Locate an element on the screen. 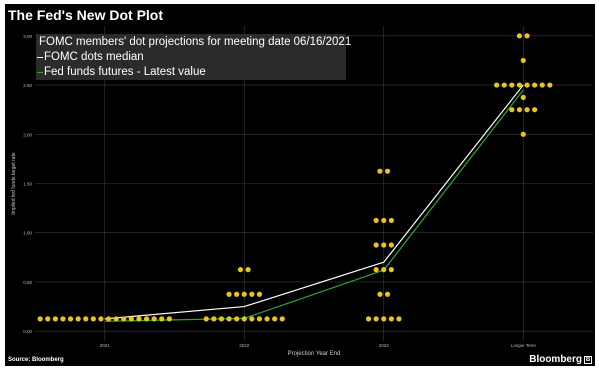 Image resolution: width=599 pixels, height=370 pixels. x-axis-title: Projection Year End is located at coordinates (314, 354).